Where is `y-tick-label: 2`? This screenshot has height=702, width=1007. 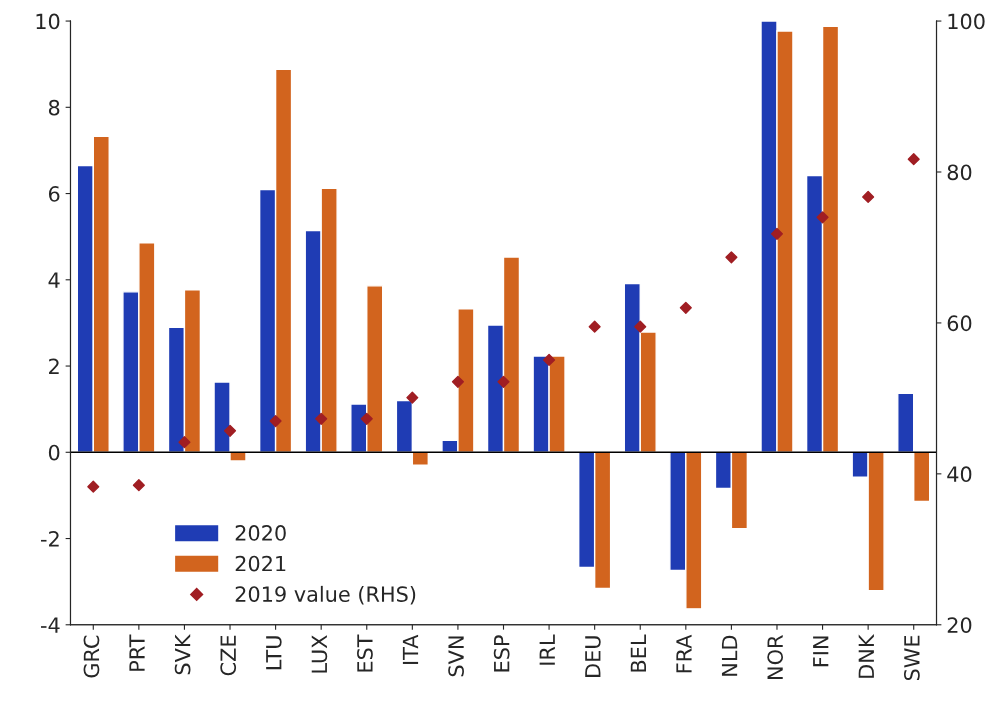 y-tick-label: 2 is located at coordinates (54, 366).